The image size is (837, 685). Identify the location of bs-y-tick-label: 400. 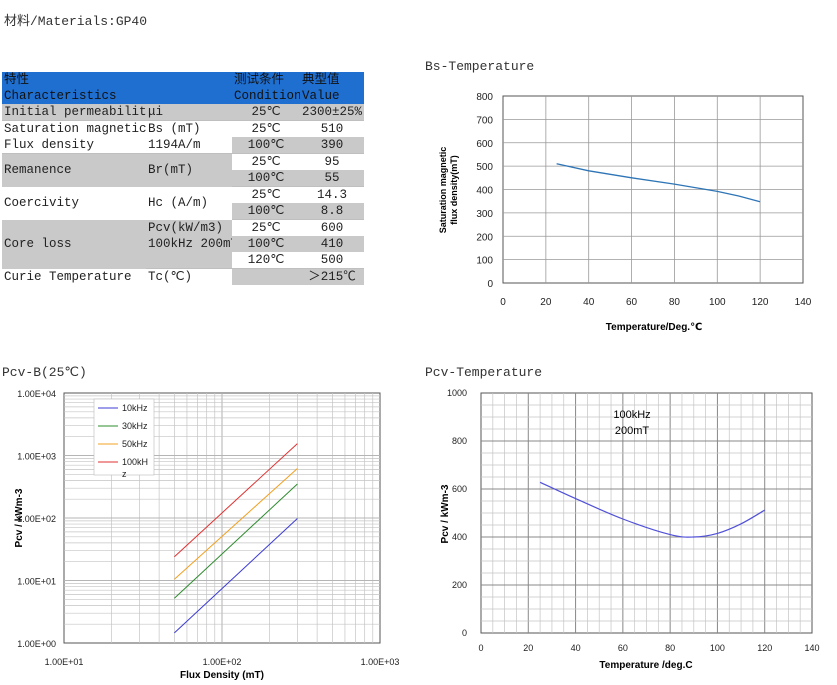
(484, 191).